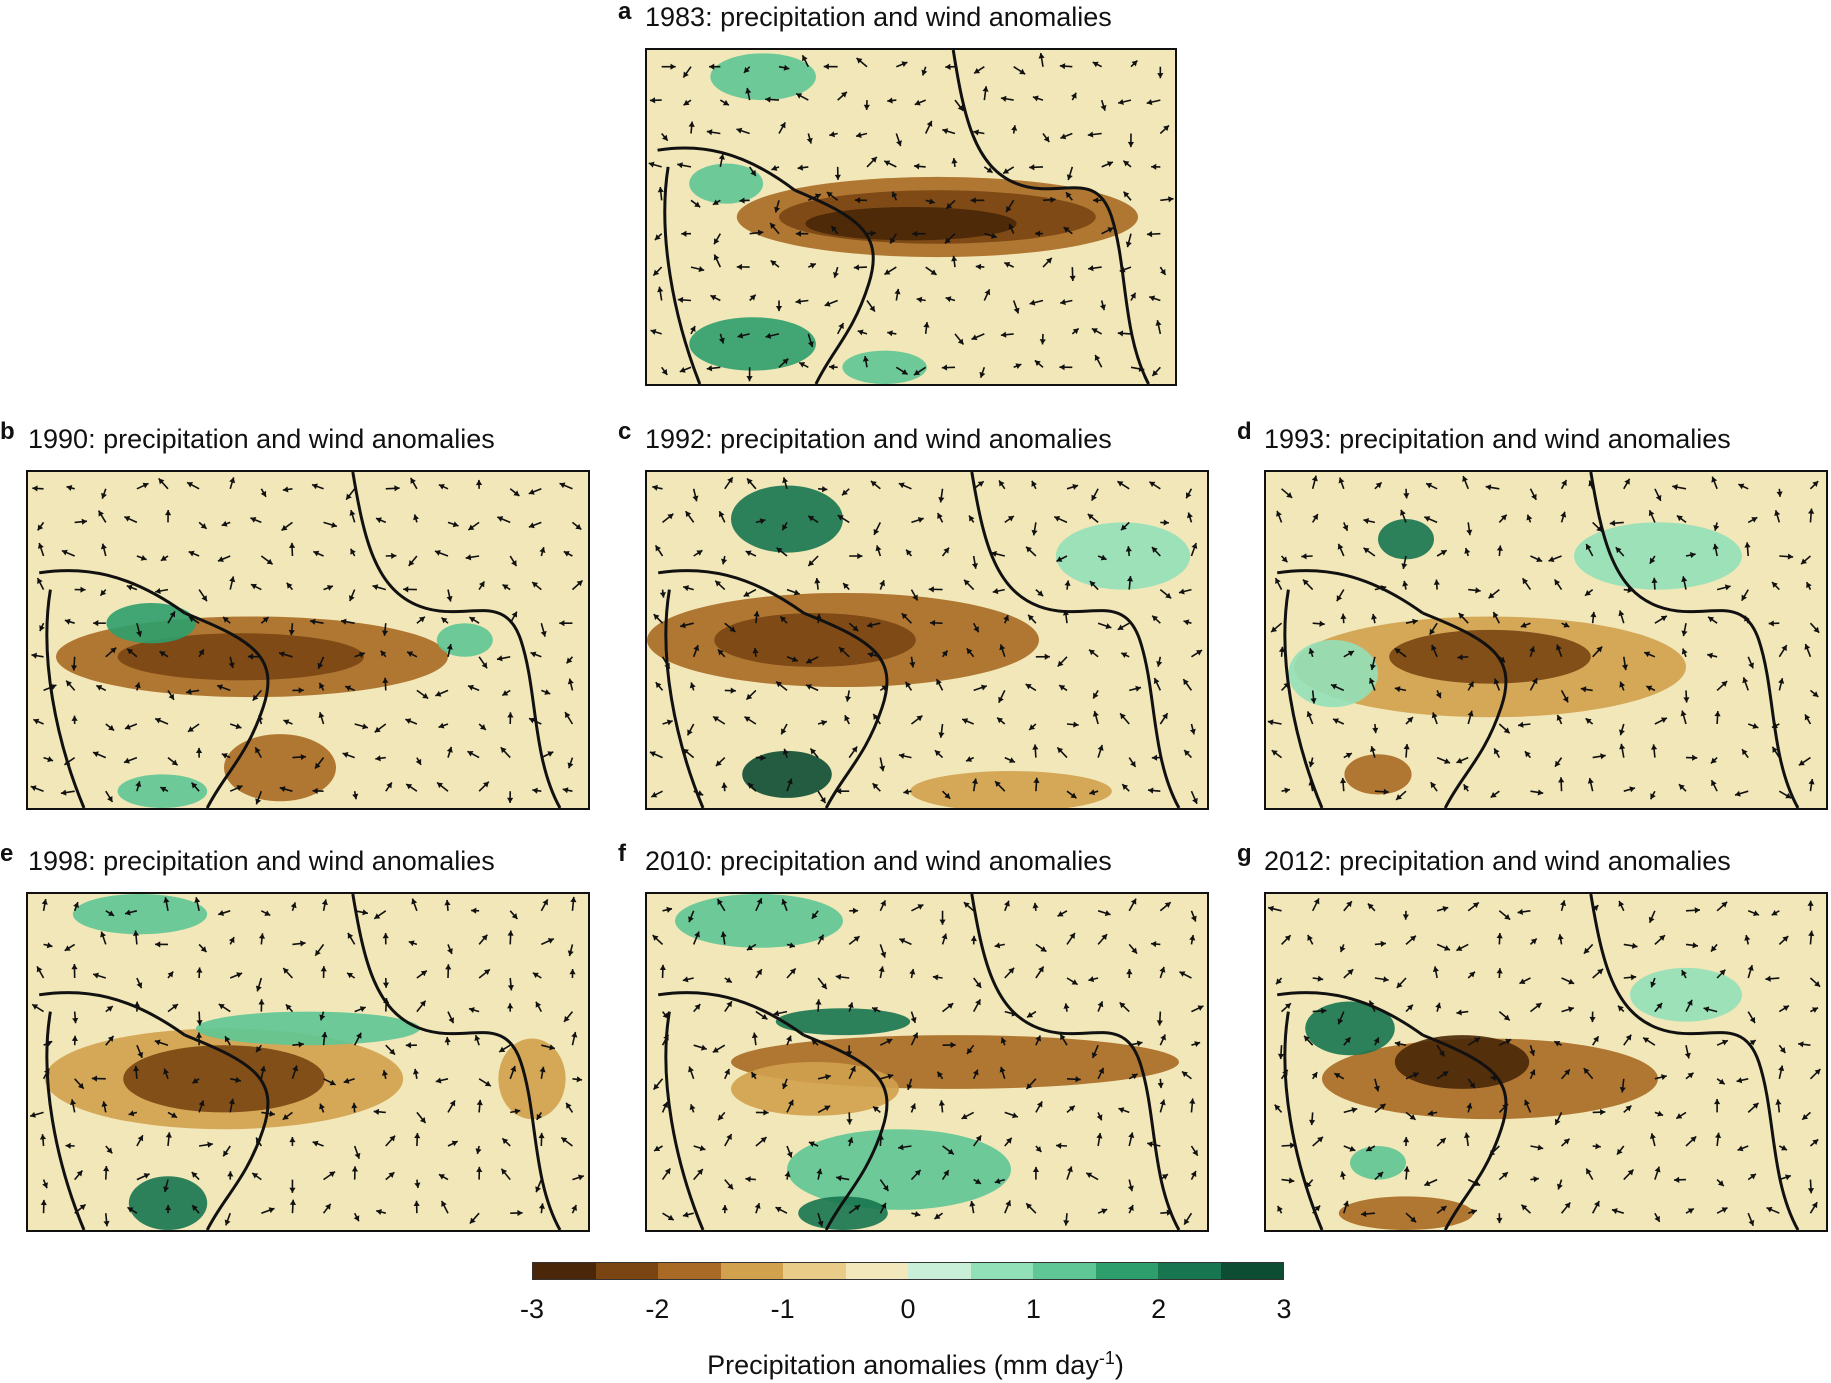 This screenshot has height=1383, width=1831. I want to click on colorbar-label-sup: -1, so click(1106, 1358).